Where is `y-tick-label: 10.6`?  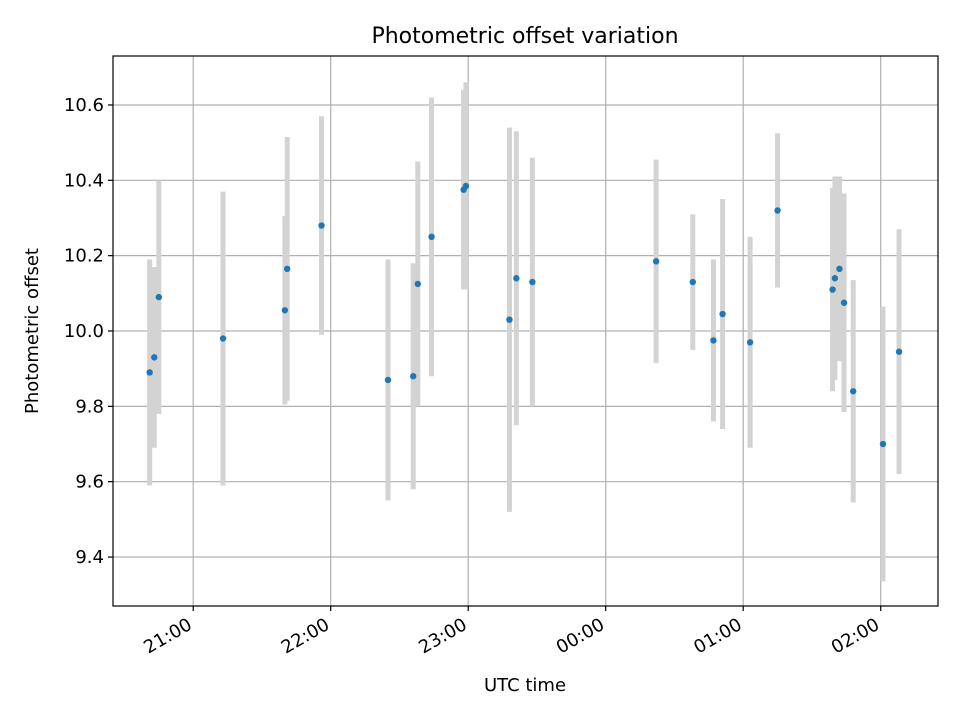
y-tick-label: 10.6 is located at coordinates (84, 105).